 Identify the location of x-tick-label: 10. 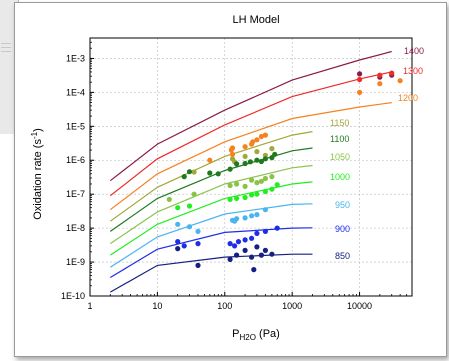
(157, 306).